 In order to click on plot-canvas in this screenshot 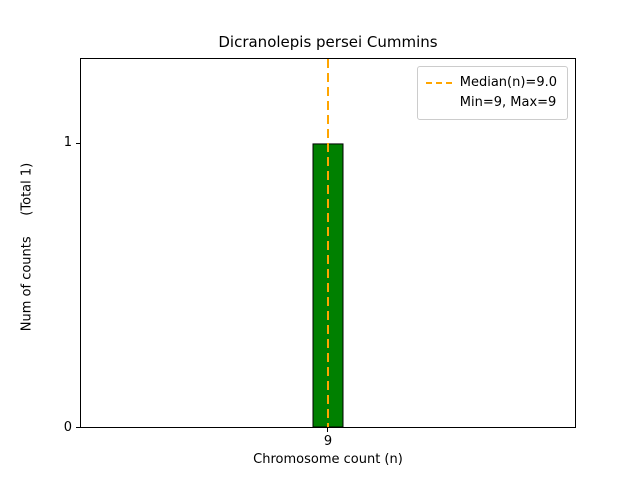, I will do `click(328, 243)`.